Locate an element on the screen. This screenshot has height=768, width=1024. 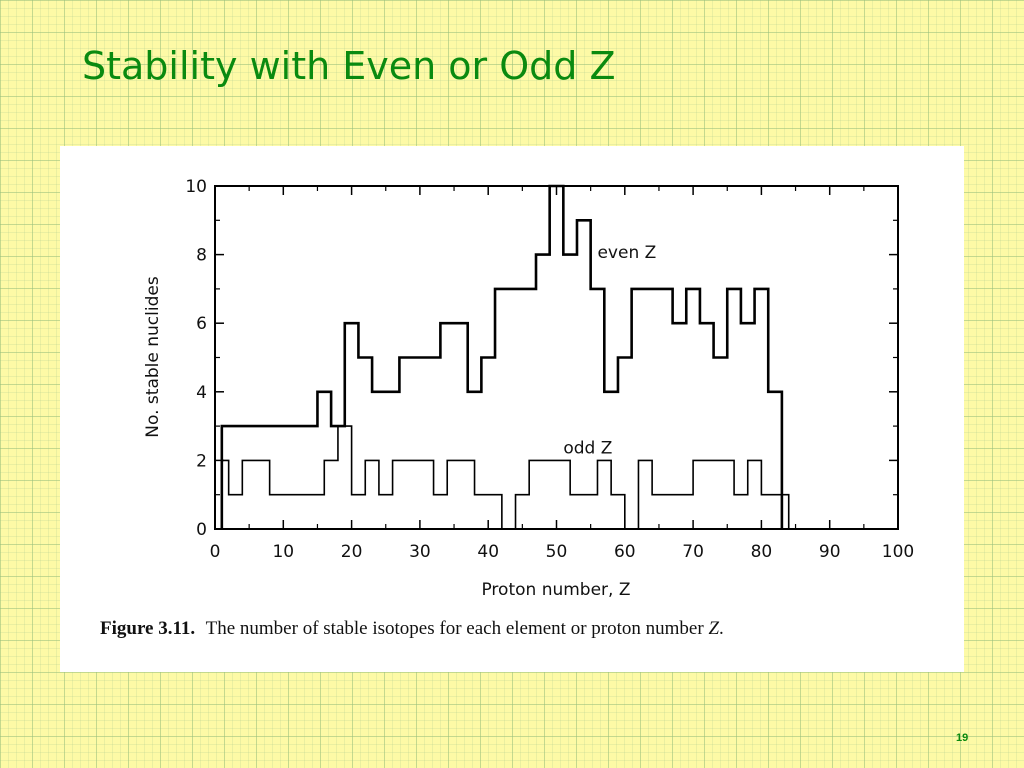
x-tick-label: 100 is located at coordinates (898, 552).